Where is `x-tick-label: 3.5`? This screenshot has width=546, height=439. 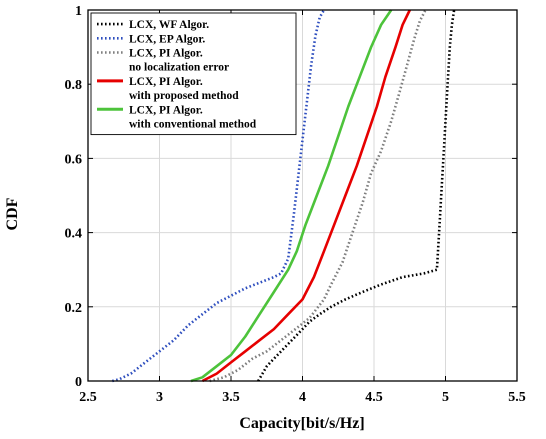 x-tick-label: 3.5 is located at coordinates (231, 397).